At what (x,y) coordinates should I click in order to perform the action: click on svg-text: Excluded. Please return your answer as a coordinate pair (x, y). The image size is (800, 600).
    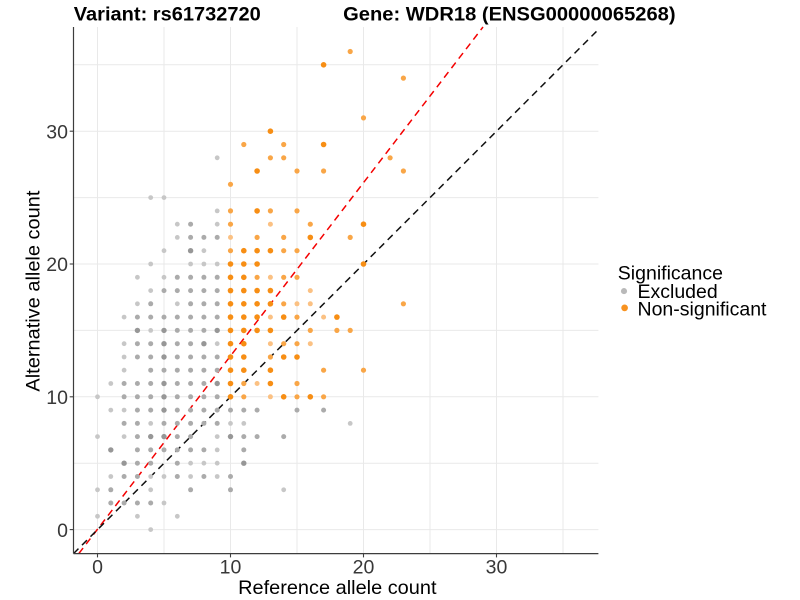
    Looking at the image, I should click on (678, 292).